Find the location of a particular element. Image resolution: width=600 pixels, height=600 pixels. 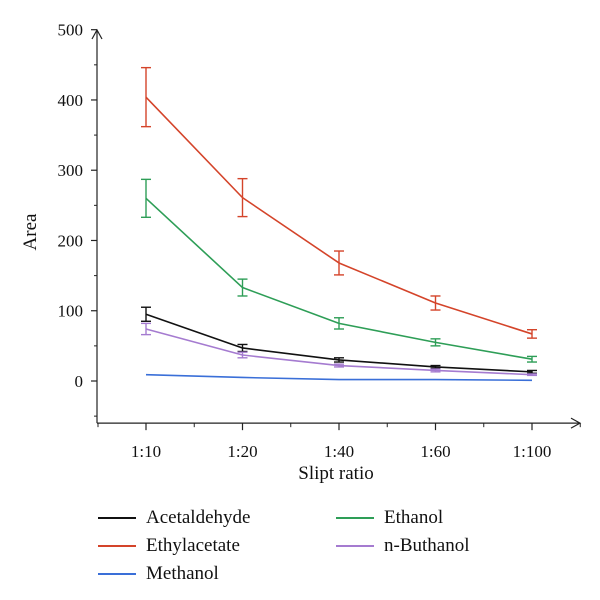

series-line-n-buthanol is located at coordinates (339, 352).